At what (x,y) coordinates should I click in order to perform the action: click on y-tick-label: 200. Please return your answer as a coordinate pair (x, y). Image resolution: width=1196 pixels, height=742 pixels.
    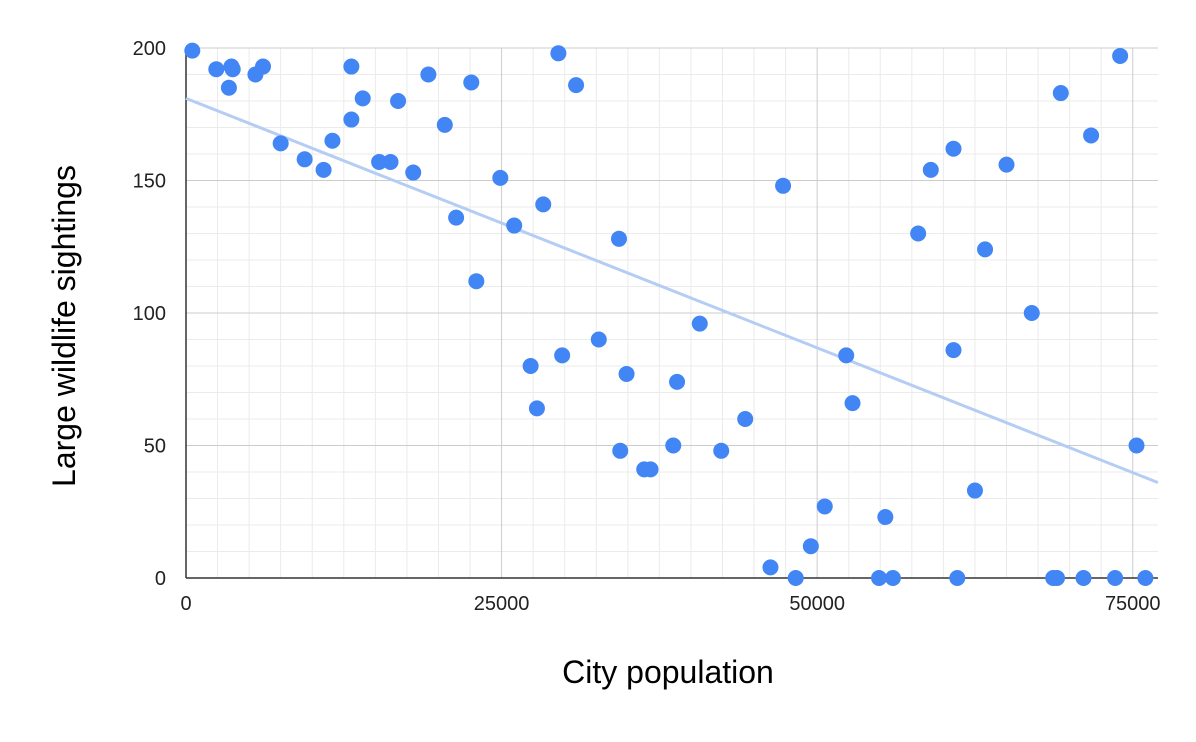
    Looking at the image, I should click on (149, 49).